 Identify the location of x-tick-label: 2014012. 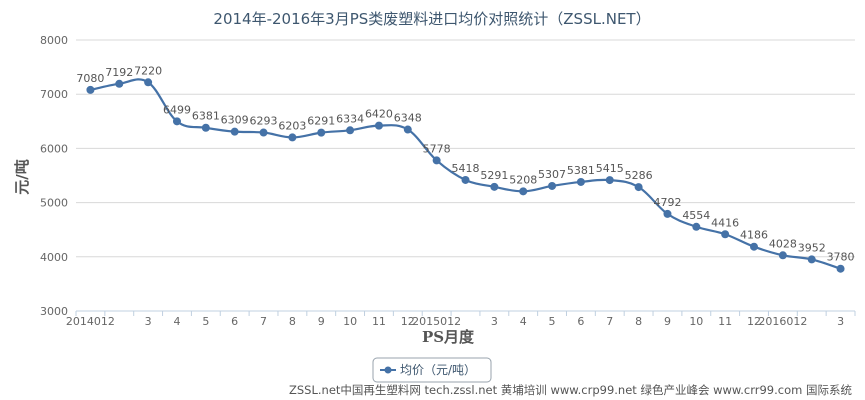
(90, 321).